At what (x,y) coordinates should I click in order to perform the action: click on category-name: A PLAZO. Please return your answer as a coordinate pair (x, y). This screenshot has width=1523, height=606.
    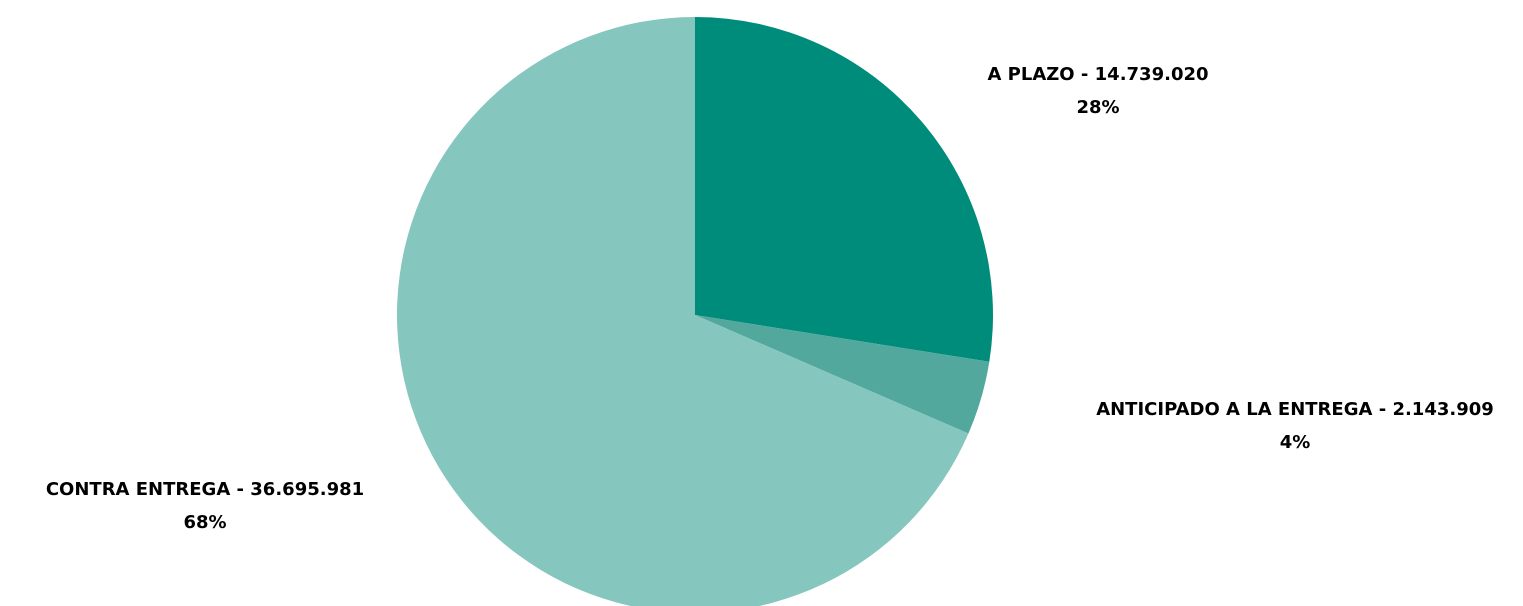
    Looking at the image, I should click on (1030, 74).